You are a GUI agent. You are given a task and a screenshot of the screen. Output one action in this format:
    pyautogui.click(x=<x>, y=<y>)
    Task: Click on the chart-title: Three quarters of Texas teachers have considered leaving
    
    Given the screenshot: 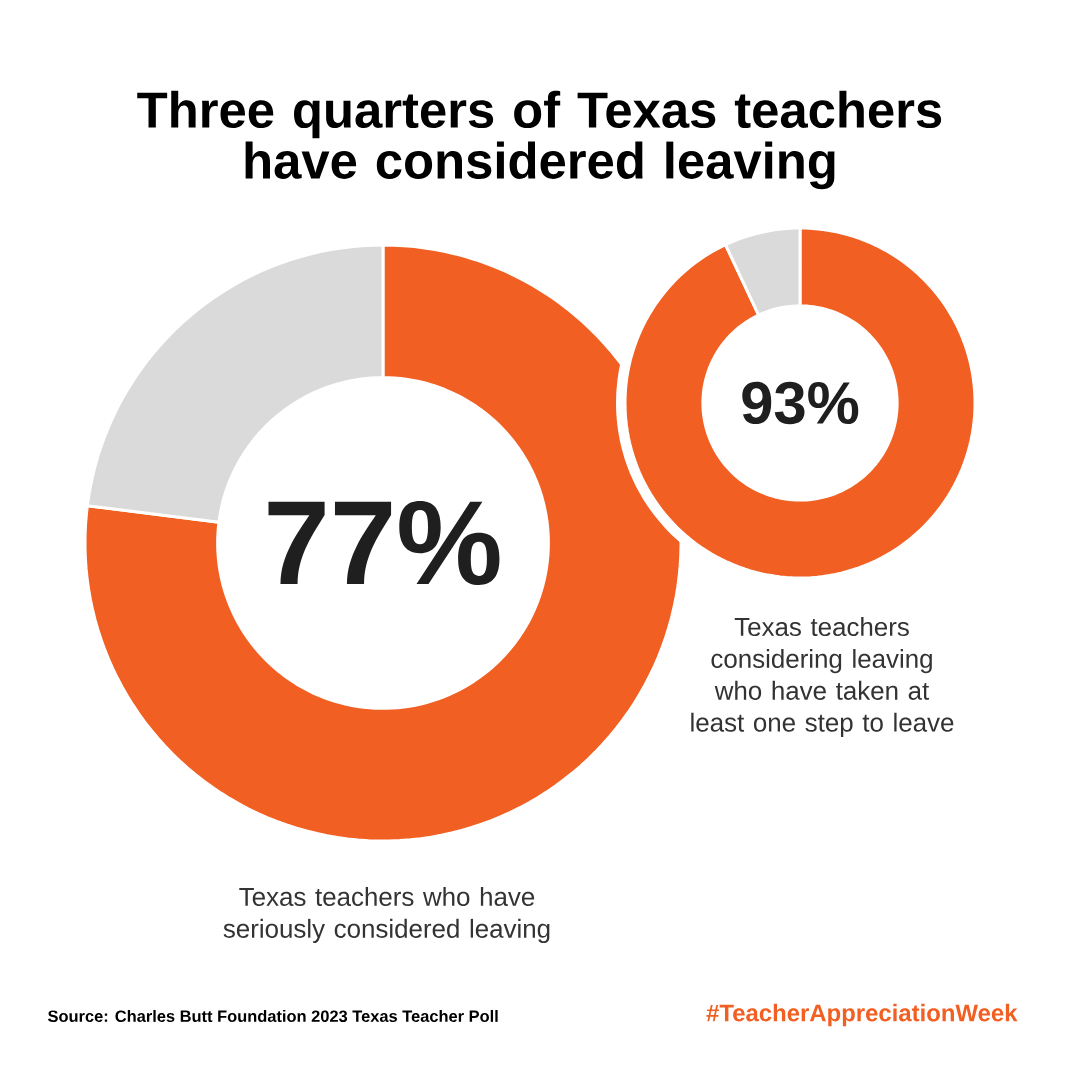 What is the action you would take?
    pyautogui.click(x=539, y=140)
    